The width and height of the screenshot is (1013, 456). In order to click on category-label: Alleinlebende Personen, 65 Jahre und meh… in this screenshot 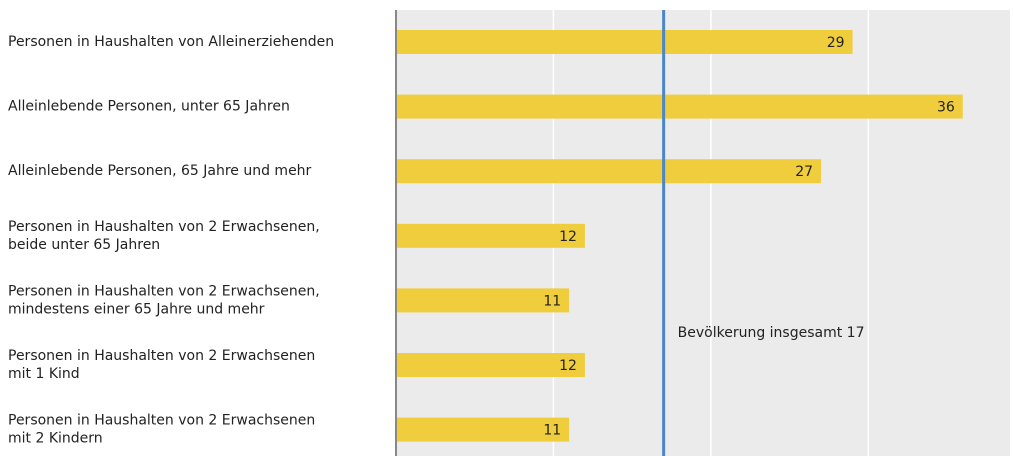, I will do `click(160, 171)`.